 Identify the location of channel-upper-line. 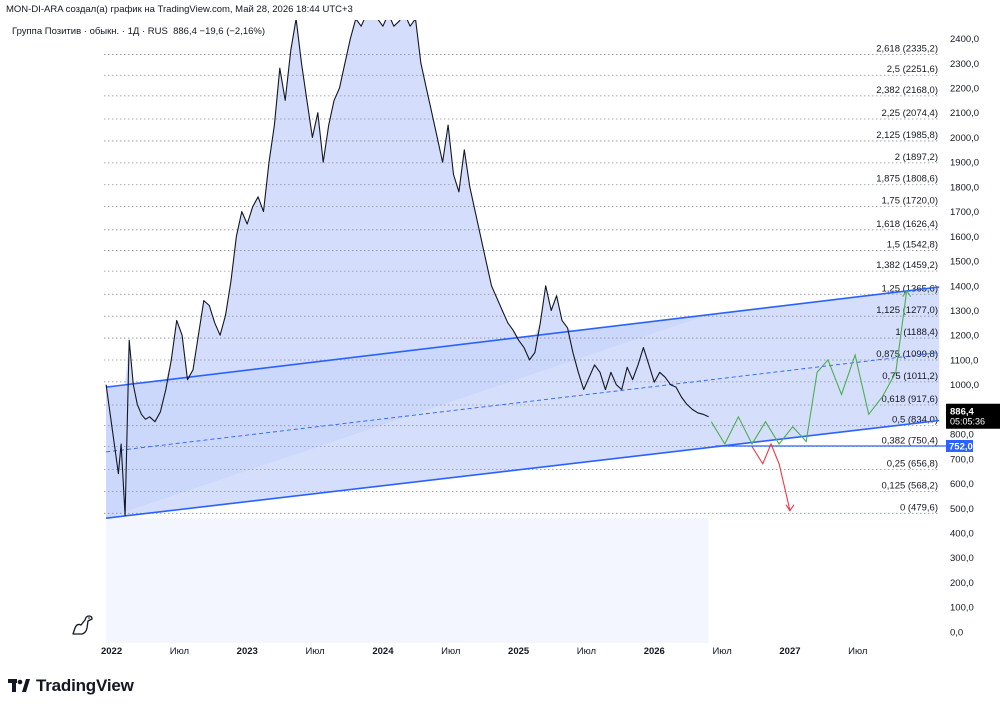
(523, 337).